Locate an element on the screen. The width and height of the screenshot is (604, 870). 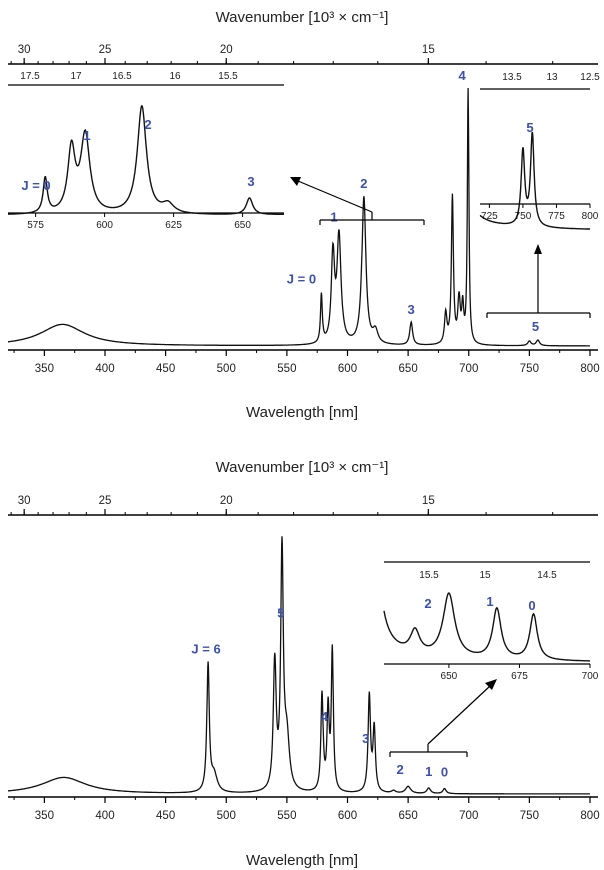
panel-a-zoom-arrow-left is located at coordinates (331, 195).